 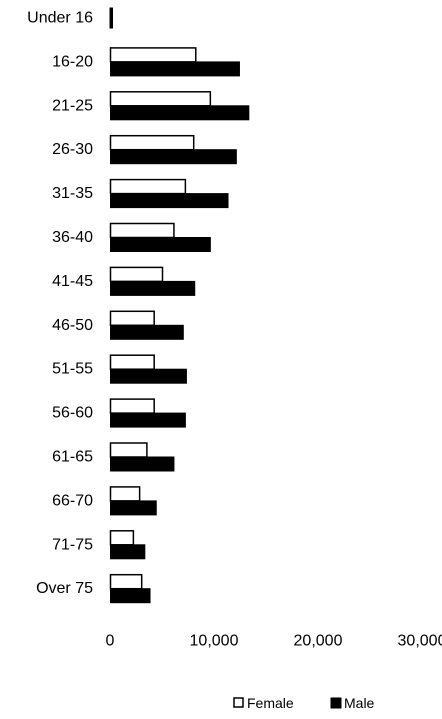 I want to click on category-label: Under 16, so click(x=60, y=18).